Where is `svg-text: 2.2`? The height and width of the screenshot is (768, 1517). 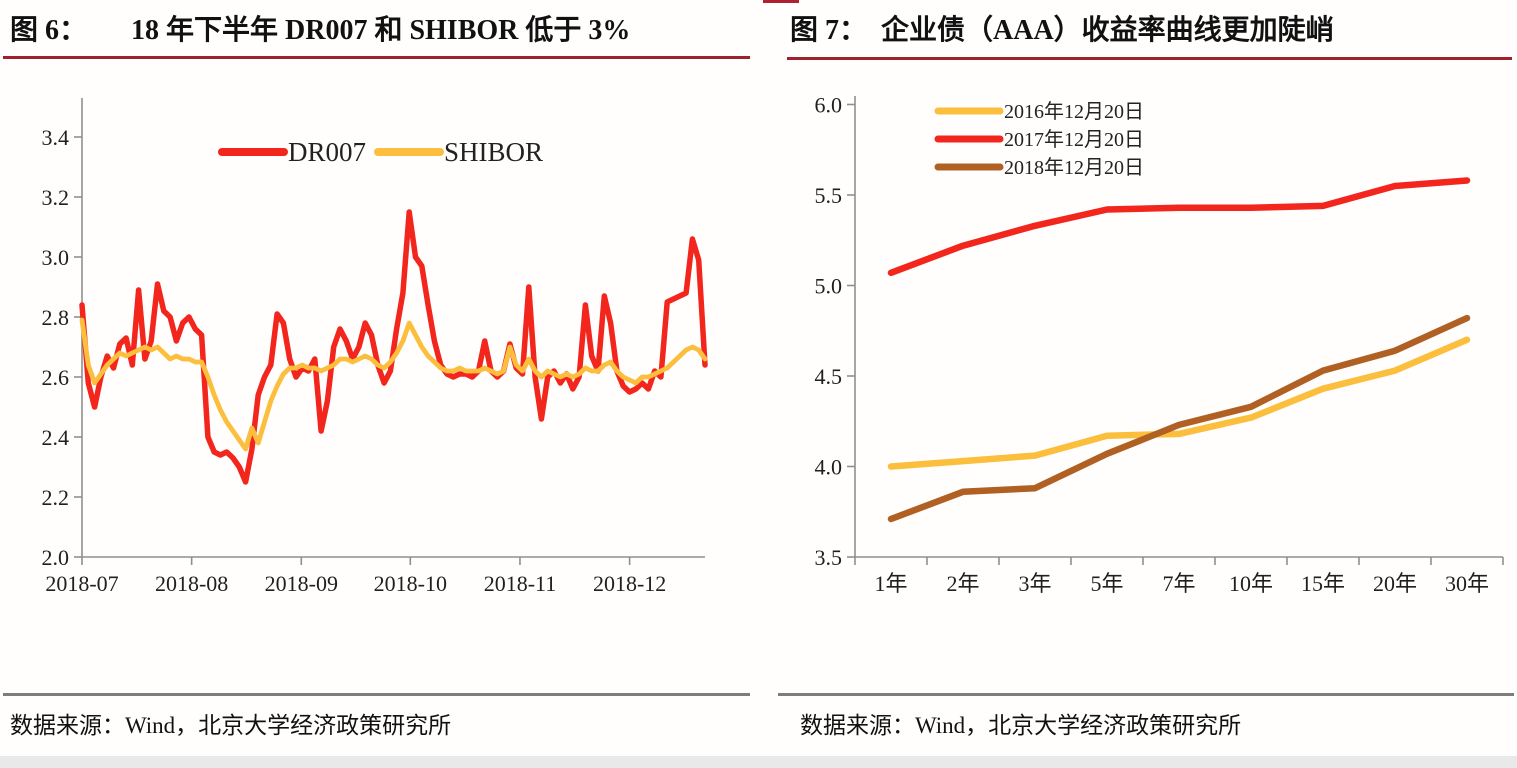 svg-text: 2.2 is located at coordinates (56, 497).